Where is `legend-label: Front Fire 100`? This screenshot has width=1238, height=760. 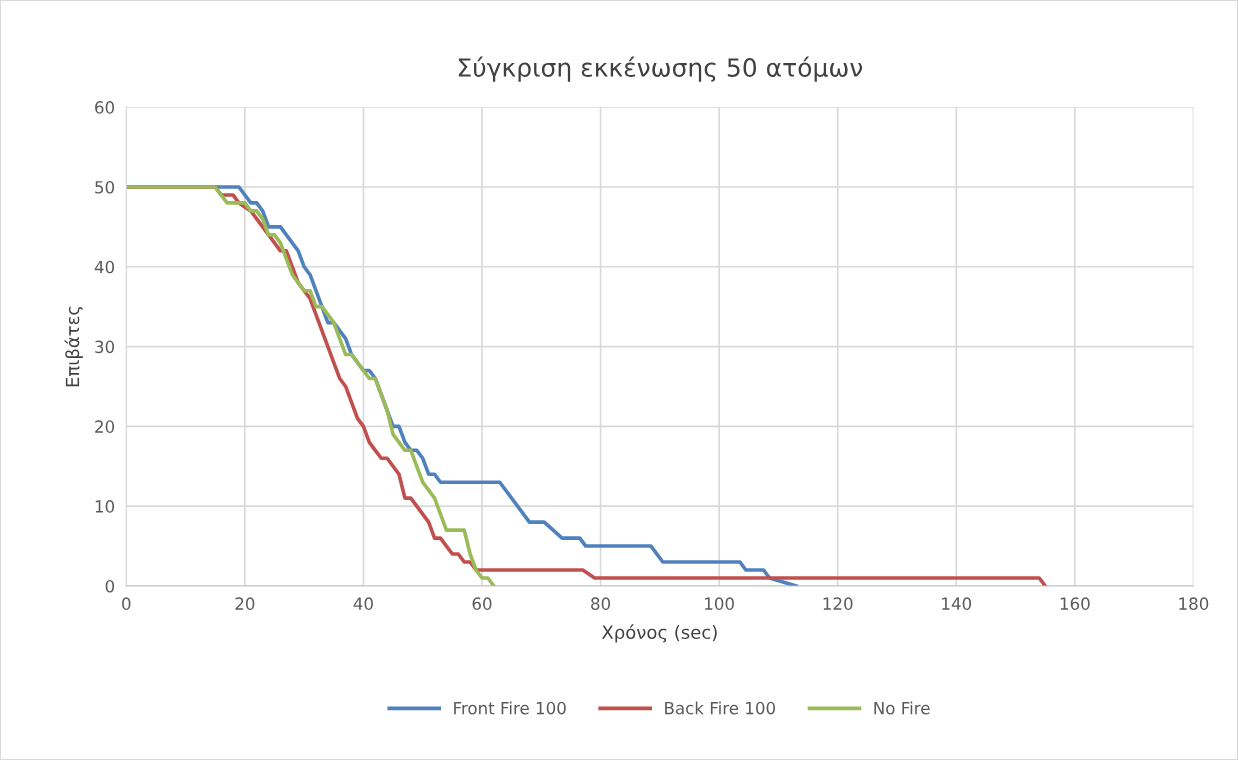 legend-label: Front Fire 100 is located at coordinates (510, 708).